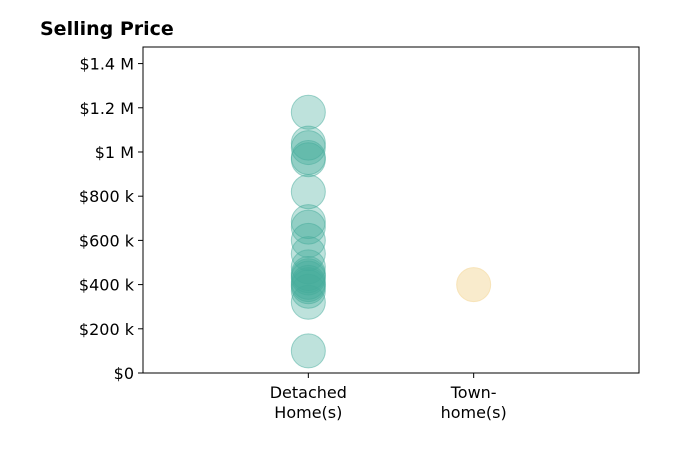 This screenshot has height=462, width=679. Describe the element at coordinates (114, 152) in the screenshot. I see `y-tick-label: $1 M` at that location.